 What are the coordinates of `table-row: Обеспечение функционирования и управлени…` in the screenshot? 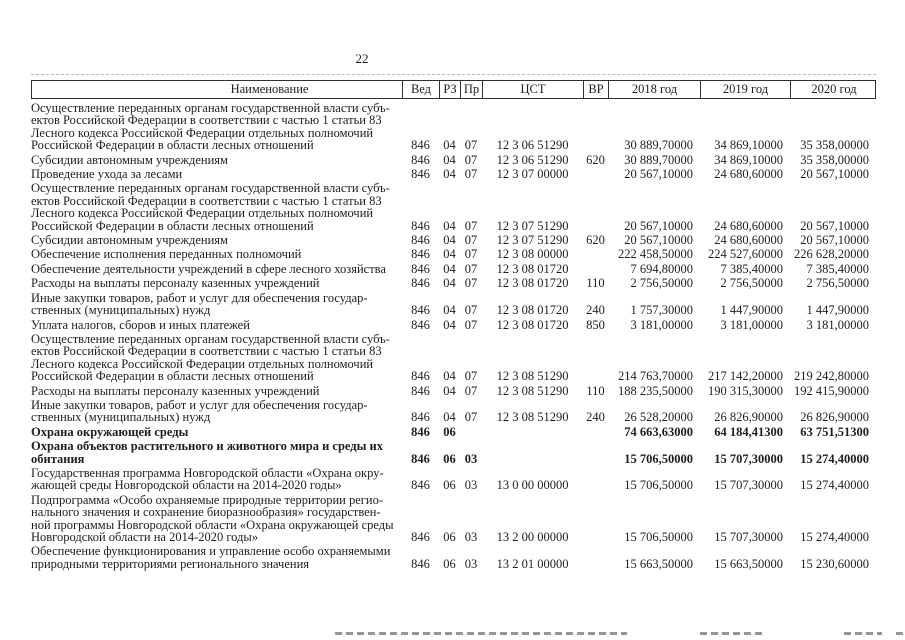 It's located at (453, 557).